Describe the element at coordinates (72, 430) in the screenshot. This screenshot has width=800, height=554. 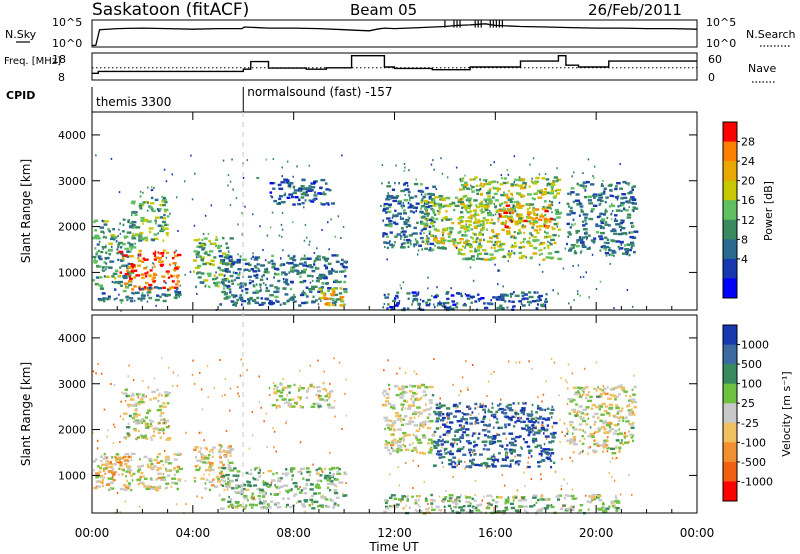
I see `velocity-ytick-label: 2000` at that location.